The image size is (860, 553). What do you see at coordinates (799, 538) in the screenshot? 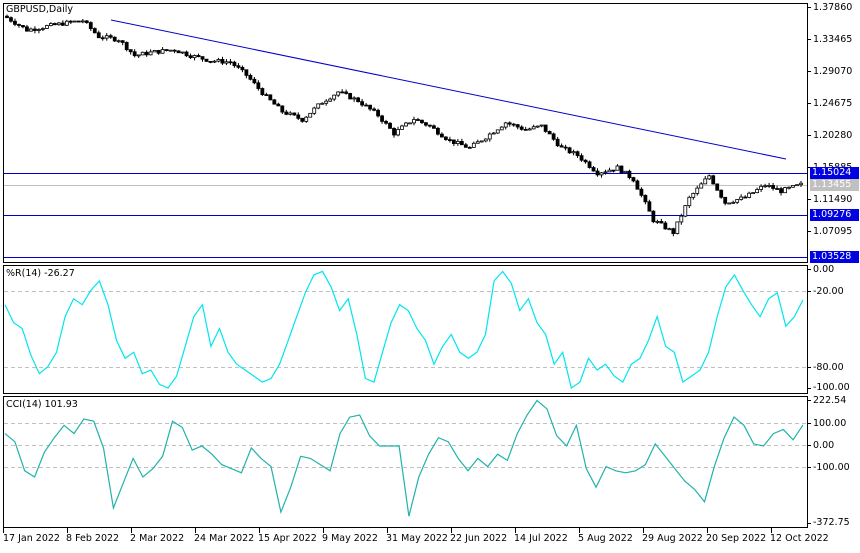
I see `time-label: 12 Oct 2022` at bounding box center [799, 538].